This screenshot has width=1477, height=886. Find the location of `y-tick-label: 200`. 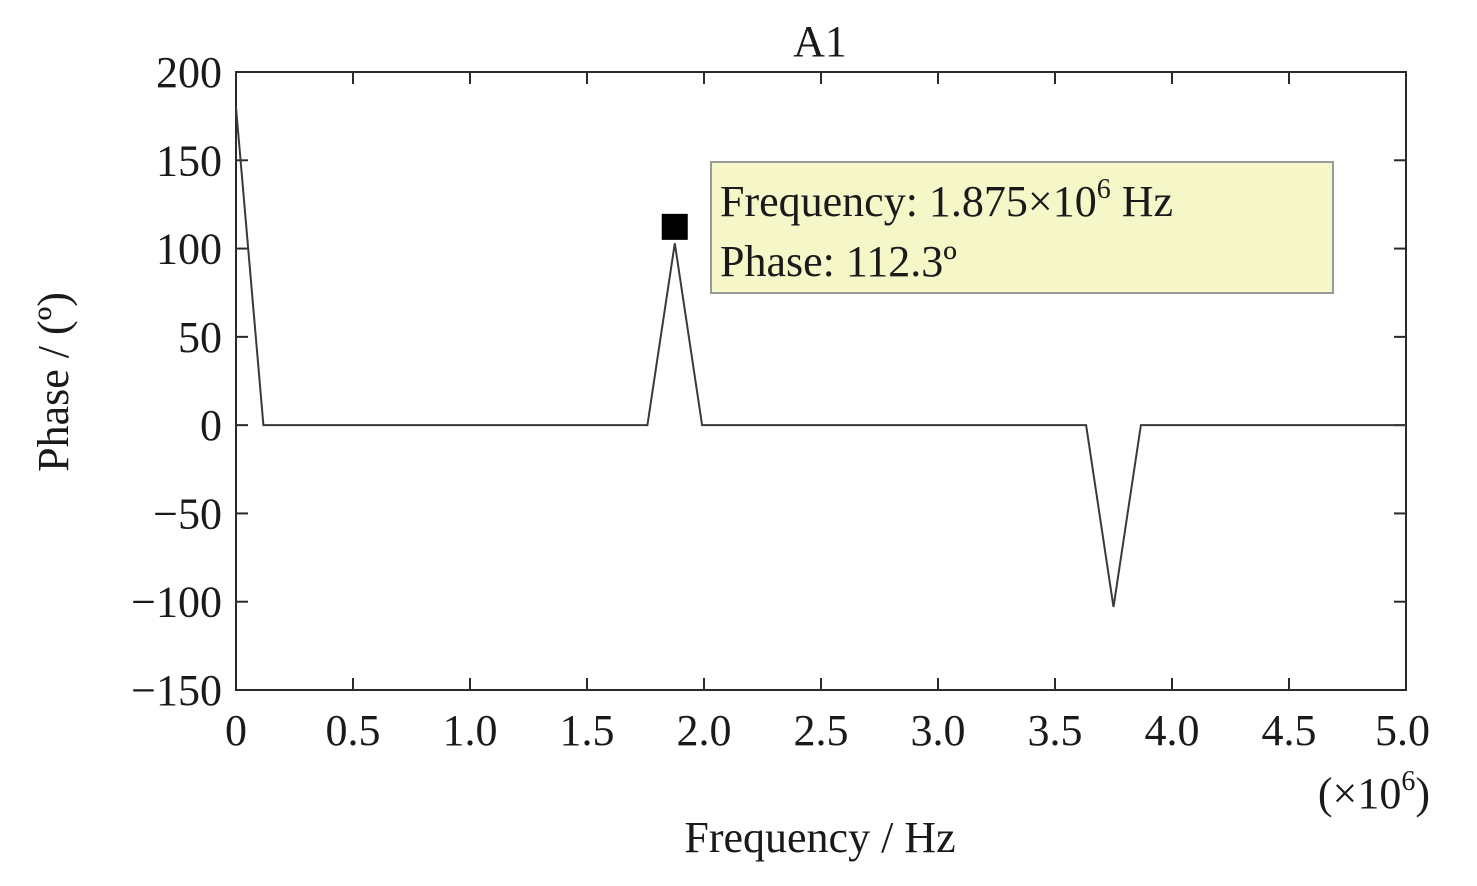

y-tick-label: 200 is located at coordinates (189, 72).